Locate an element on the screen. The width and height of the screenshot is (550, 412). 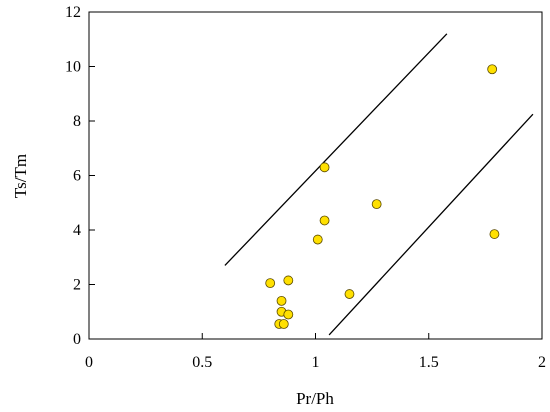
y-tick-label: 2 is located at coordinates (77, 285).